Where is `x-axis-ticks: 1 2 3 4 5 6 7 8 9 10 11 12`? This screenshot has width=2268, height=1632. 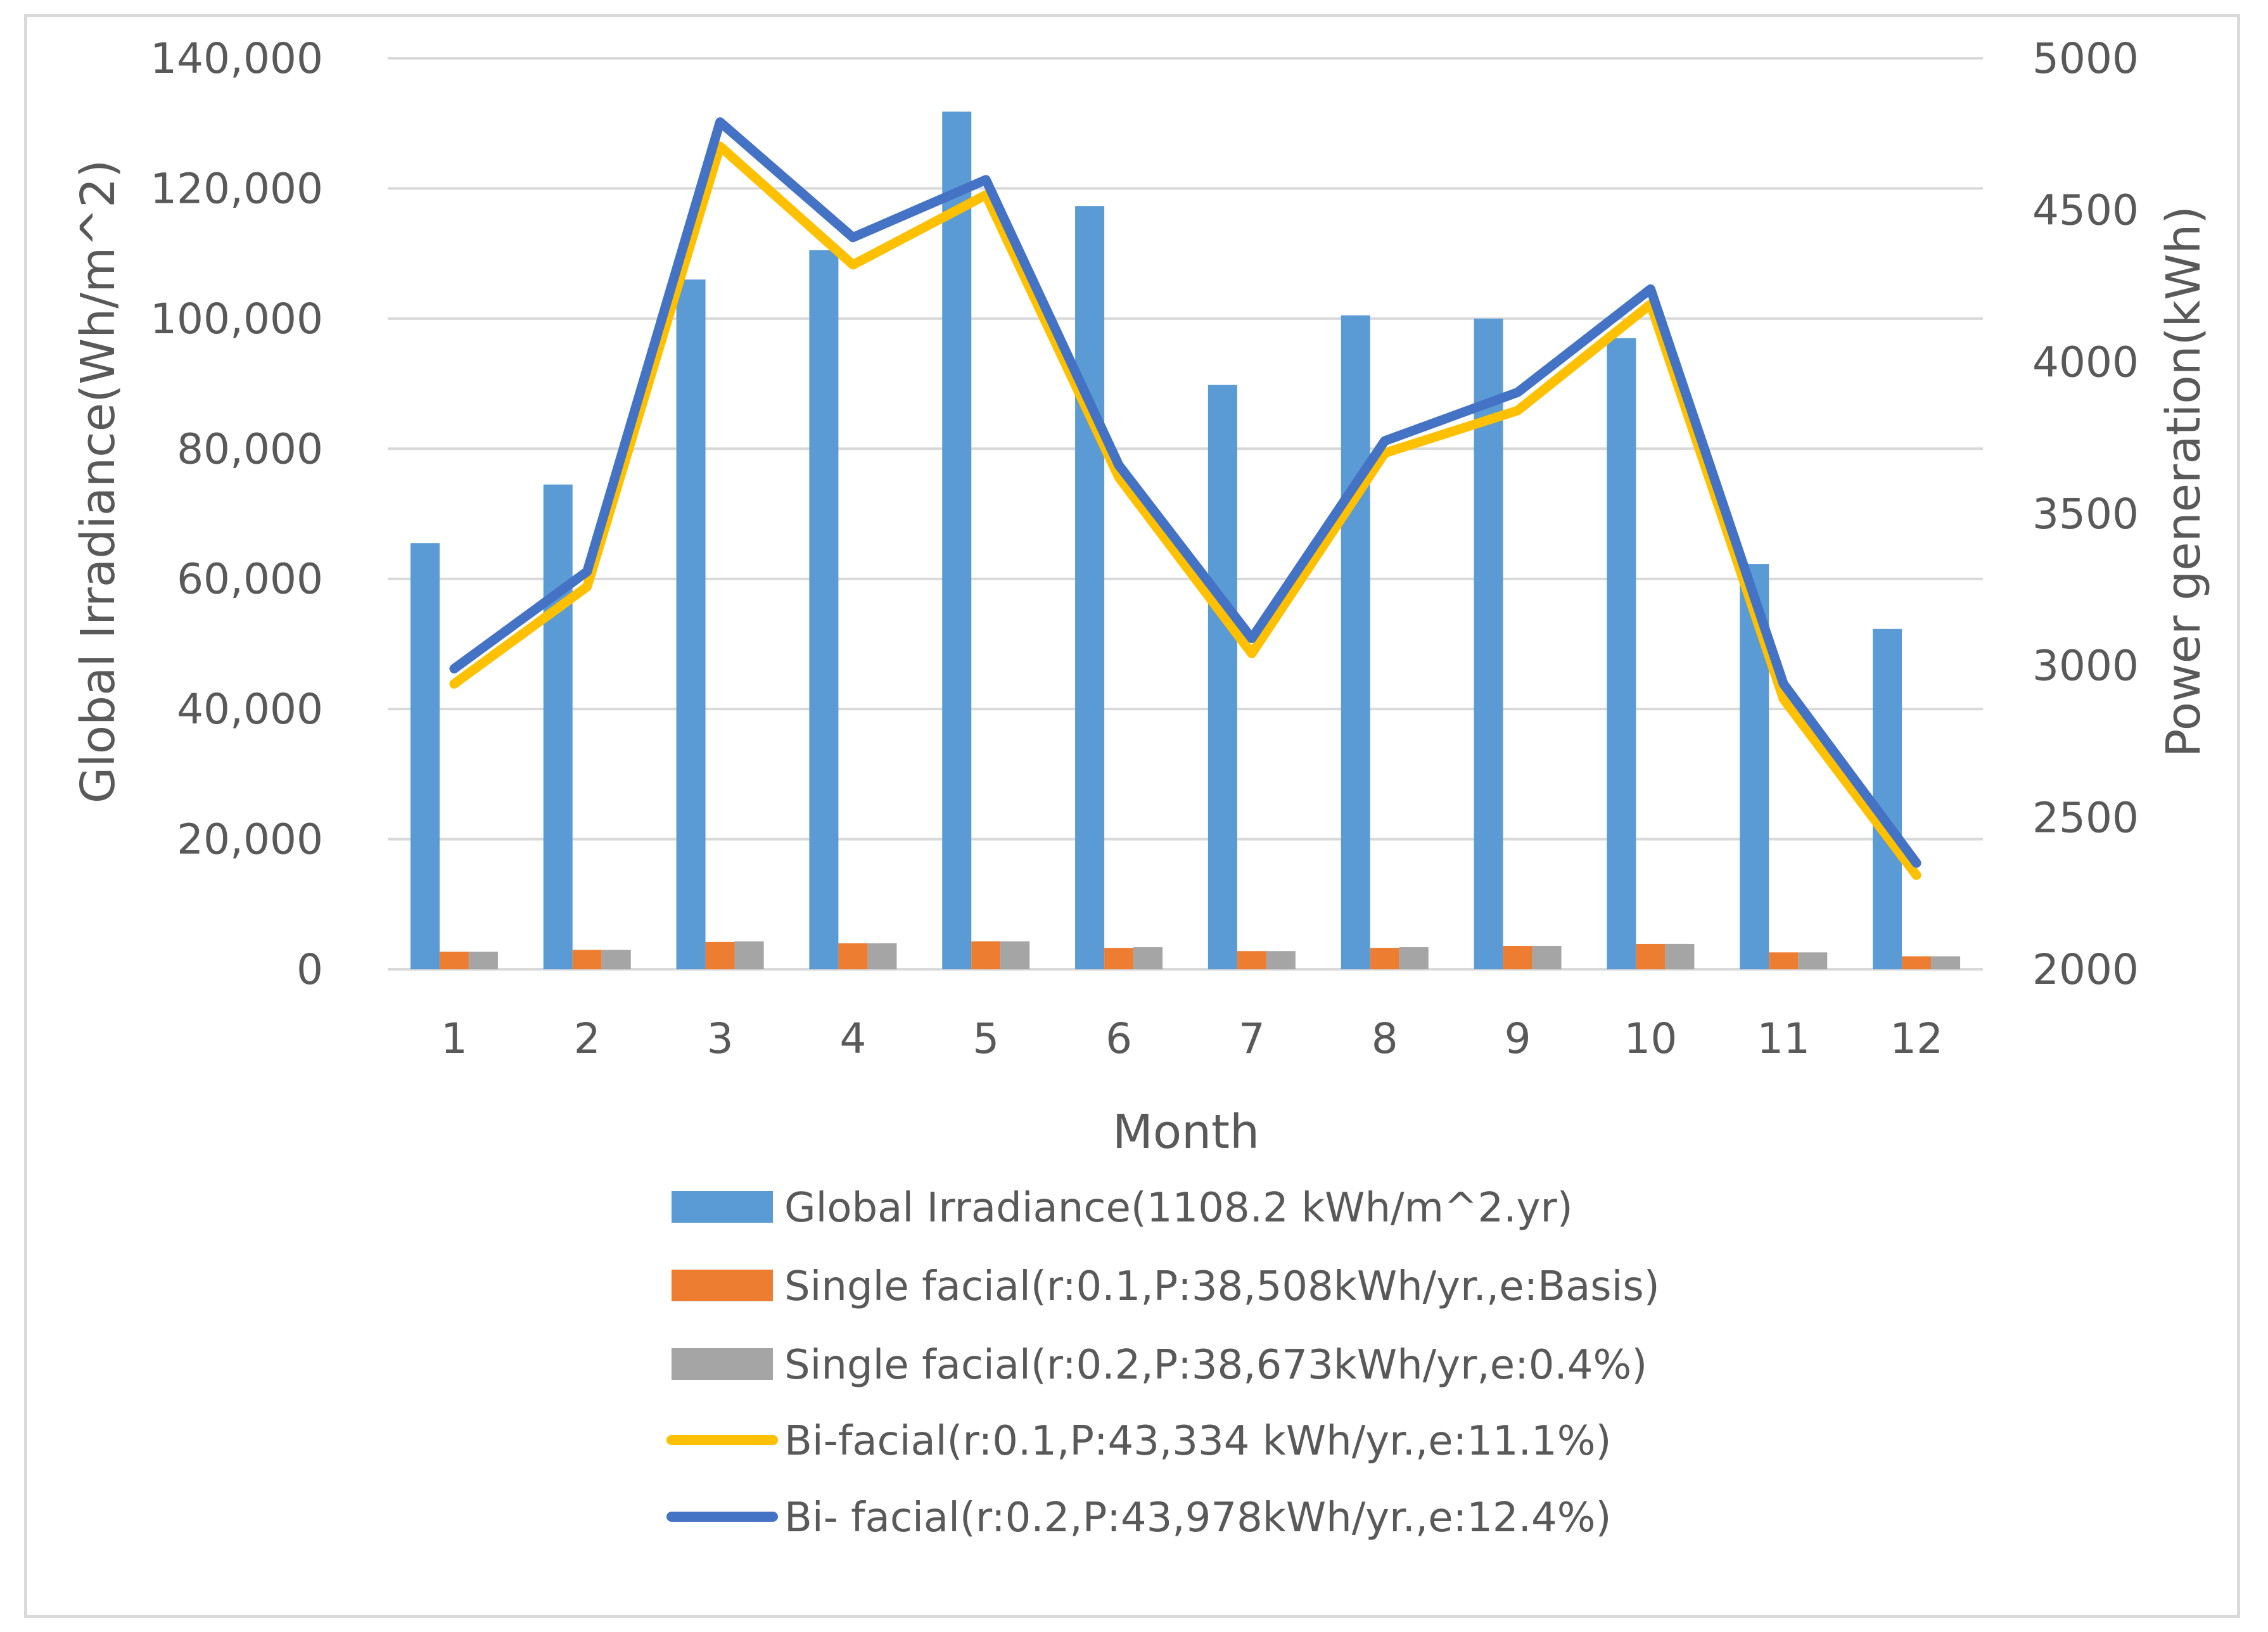 x-axis-ticks: 1 2 3 4 5 6 7 8 9 10 11 12 is located at coordinates (1192, 1038).